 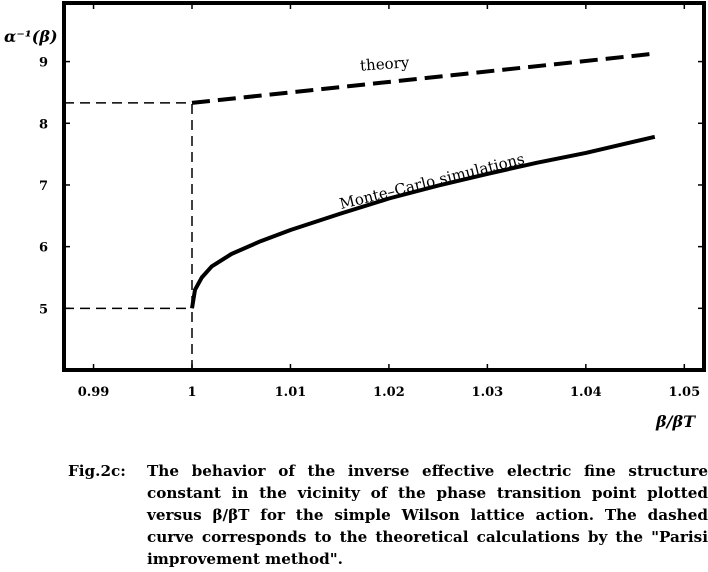 I want to click on y-tick-label: 9, so click(x=43, y=63).